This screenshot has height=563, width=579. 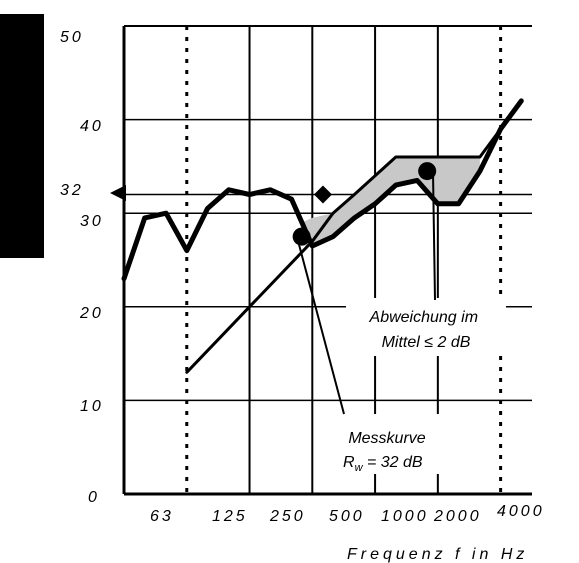 What do you see at coordinates (92, 126) in the screenshot?
I see `y-tick-40: 40` at bounding box center [92, 126].